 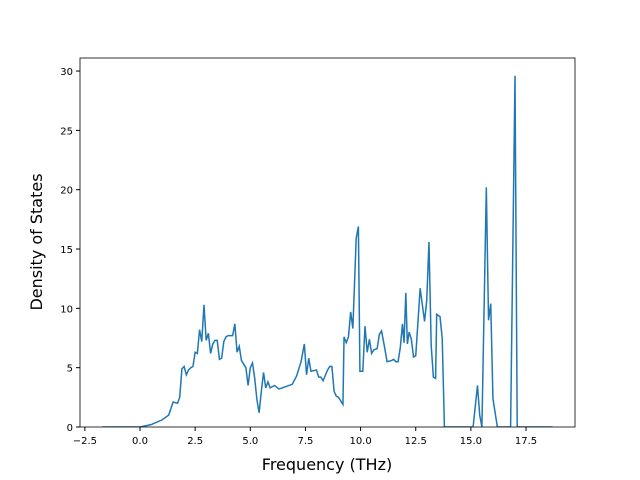 I want to click on y-axis-label: Density of States, so click(x=36, y=241).